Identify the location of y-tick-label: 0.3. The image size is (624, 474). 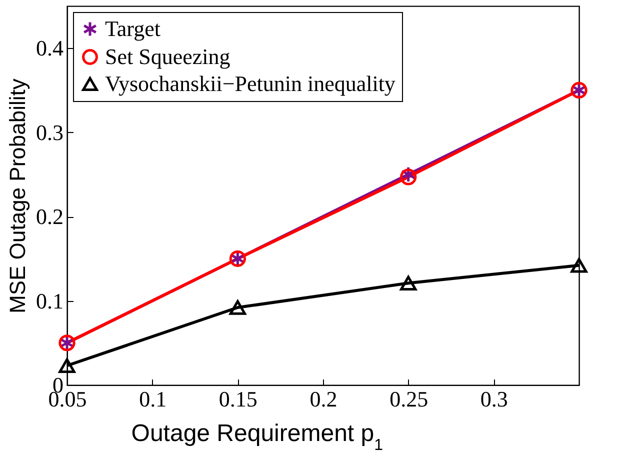
(50, 132).